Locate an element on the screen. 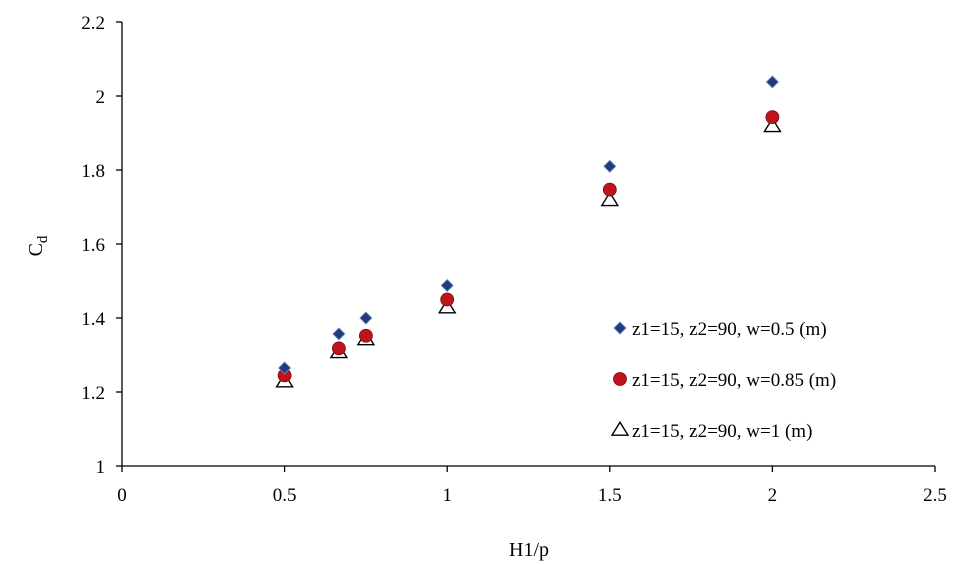  y-tick-label: 1.8 is located at coordinates (93, 171).